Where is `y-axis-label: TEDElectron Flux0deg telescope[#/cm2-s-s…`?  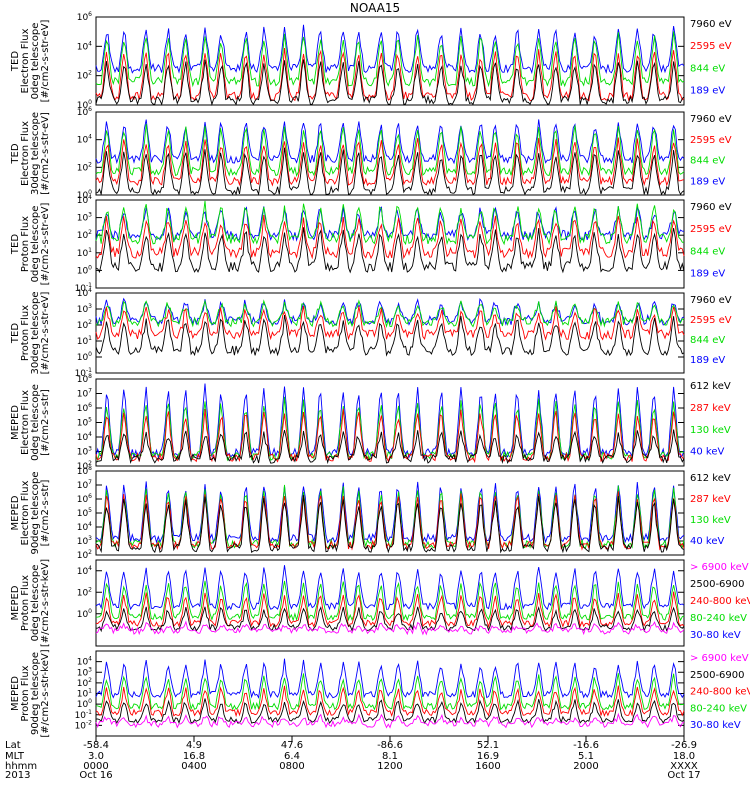
y-axis-label: TEDElectron Flux0deg telescope[#/cm2-s-s… is located at coordinates (30, 61).